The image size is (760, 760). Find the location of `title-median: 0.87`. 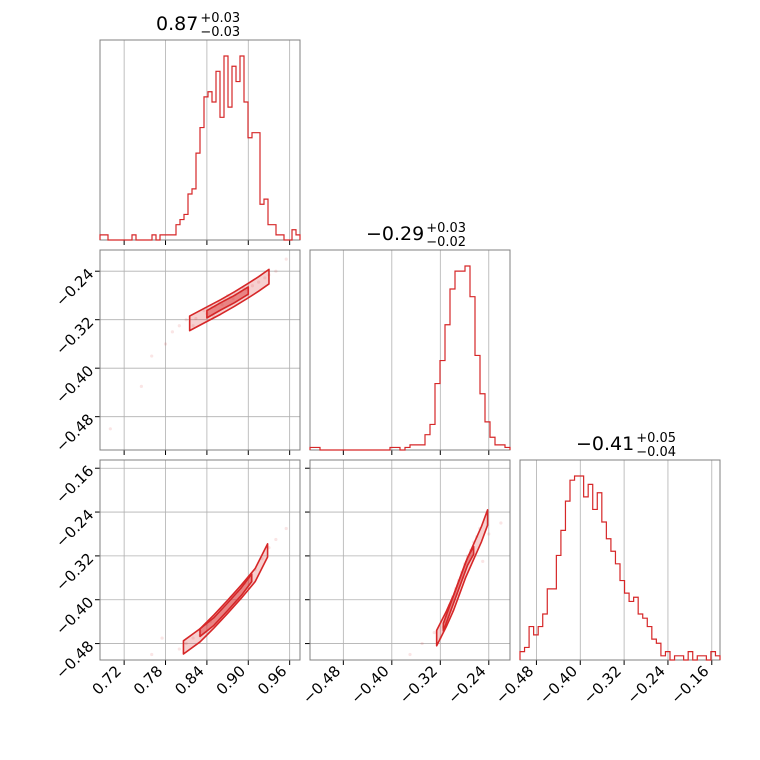

title-median: 0.87 is located at coordinates (177, 24).